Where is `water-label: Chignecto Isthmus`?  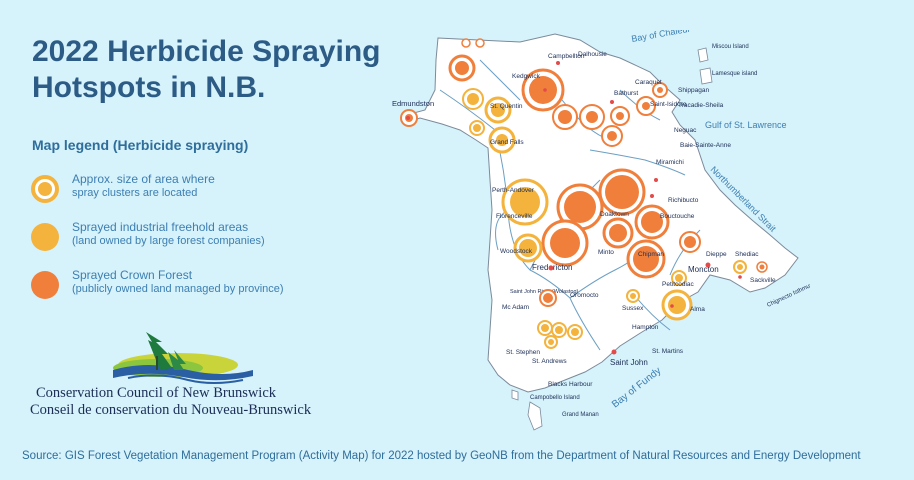
water-label: Chignecto Isthmus is located at coordinates (788, 295).